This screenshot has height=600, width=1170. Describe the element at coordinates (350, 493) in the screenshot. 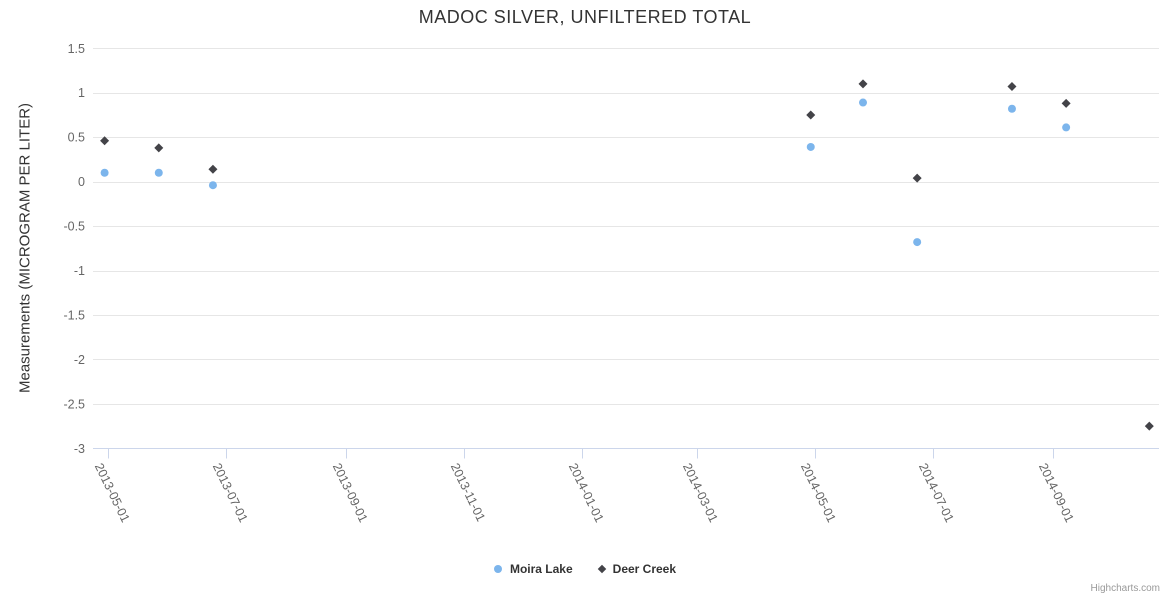

I see `x-axis-tick-label: 2013-09-01` at that location.